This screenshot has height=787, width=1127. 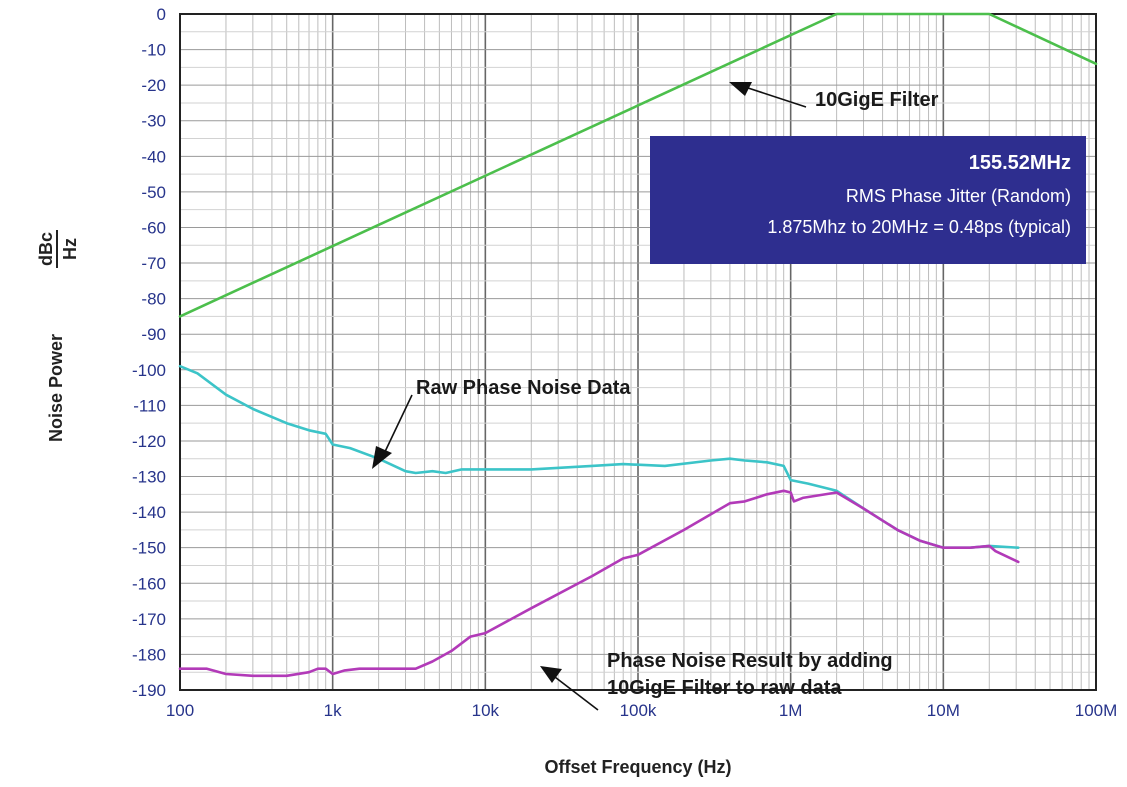 I want to click on y-tick-label: -70, so click(x=153, y=263).